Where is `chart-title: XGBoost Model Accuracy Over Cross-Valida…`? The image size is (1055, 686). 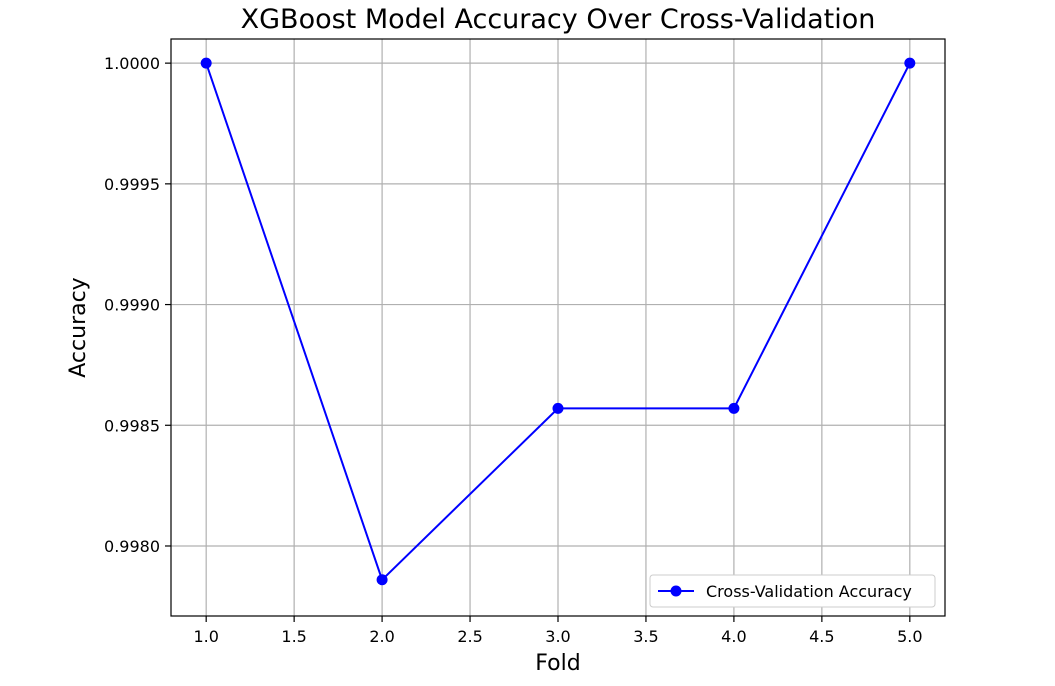 chart-title: XGBoost Model Accuracy Over Cross-Valida… is located at coordinates (558, 19).